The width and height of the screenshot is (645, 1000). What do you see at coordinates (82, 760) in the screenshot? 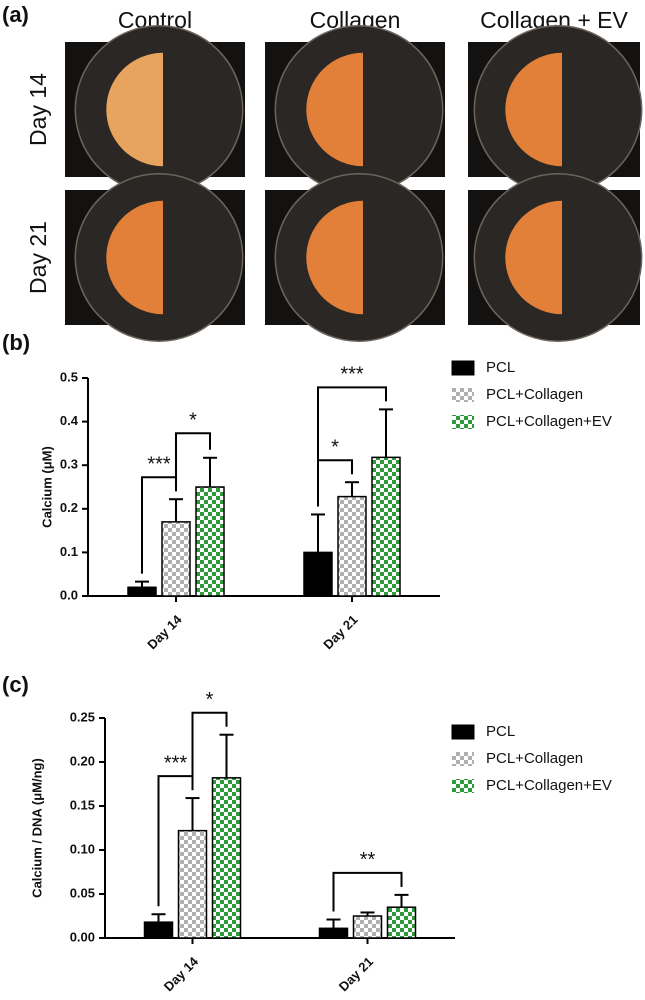
I see `y-tick-label: 0.20` at bounding box center [82, 760].